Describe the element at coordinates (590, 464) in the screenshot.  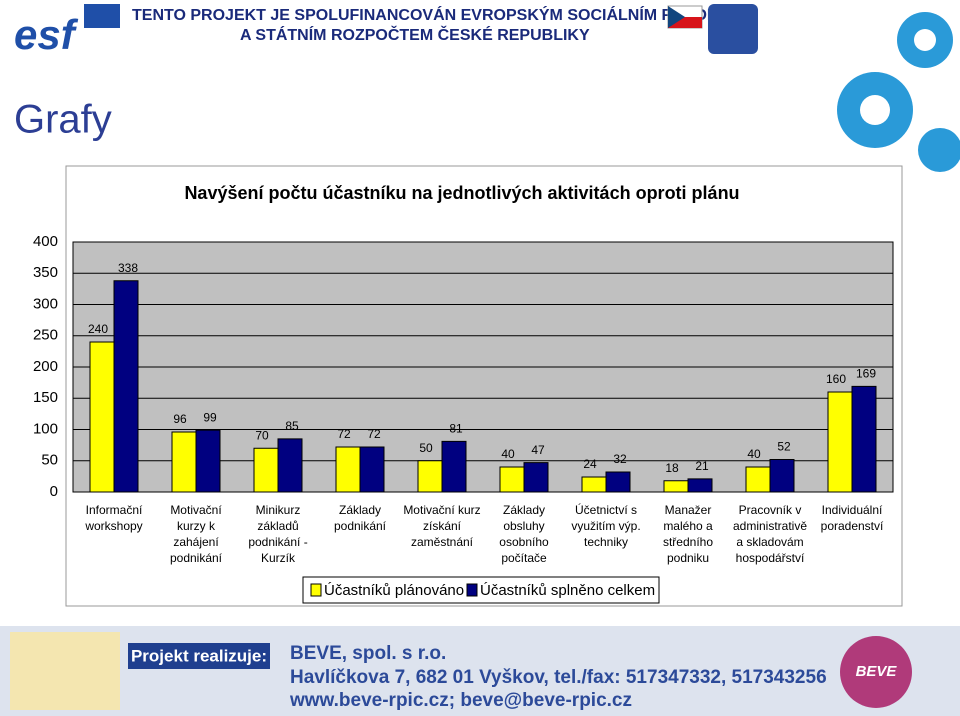
I see `data-label: 24` at that location.